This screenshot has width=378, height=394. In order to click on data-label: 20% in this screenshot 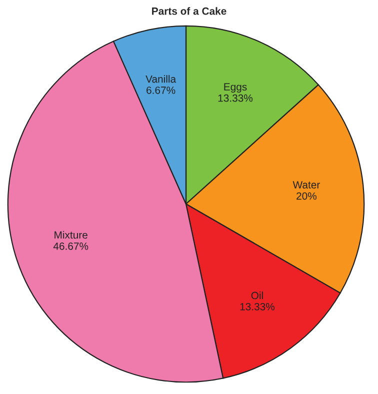, I will do `click(306, 196)`.